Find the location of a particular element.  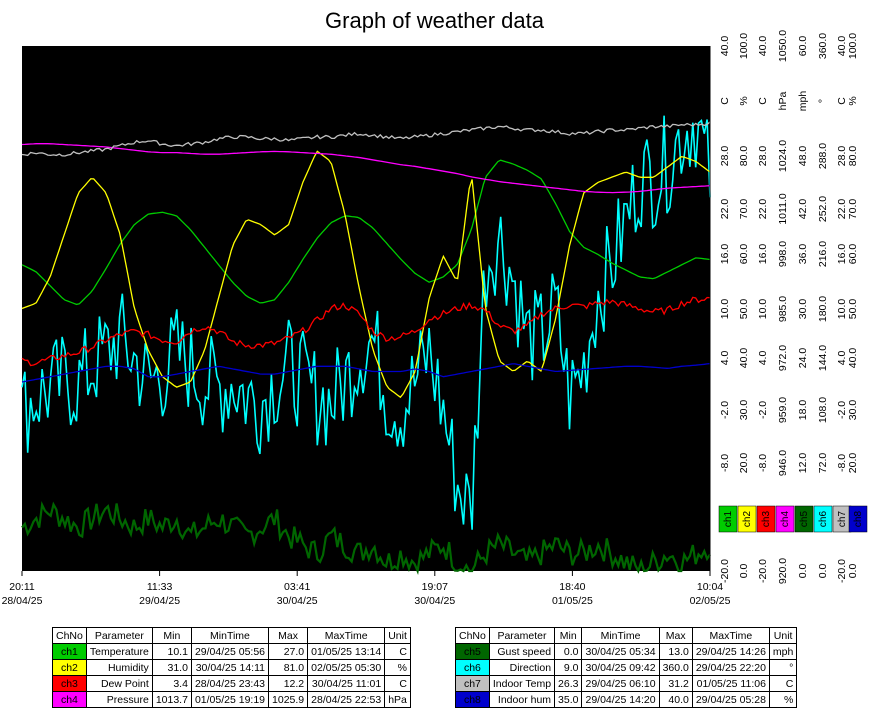

y-tick-label: 60.0 is located at coordinates (803, 46).